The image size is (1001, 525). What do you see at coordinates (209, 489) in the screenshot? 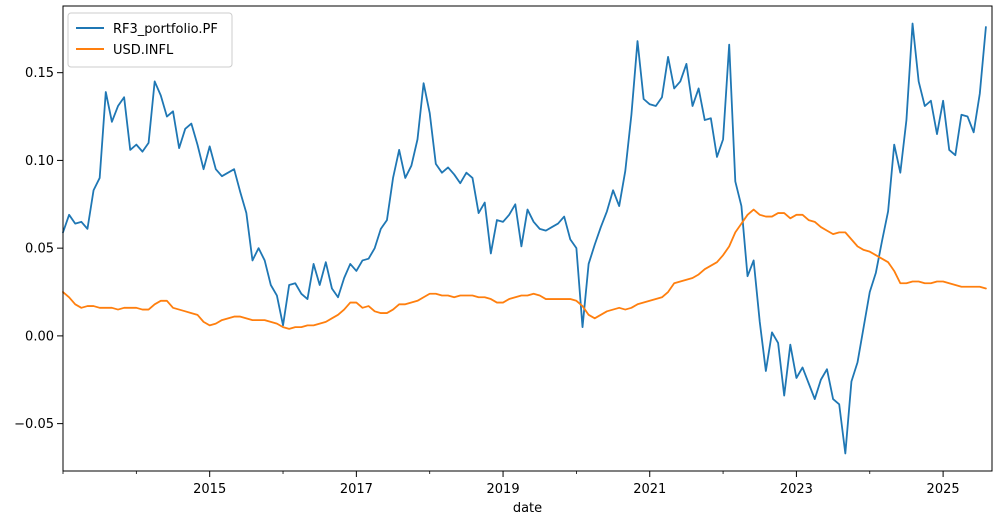
I see `x-tick-label: 2015` at bounding box center [209, 489].